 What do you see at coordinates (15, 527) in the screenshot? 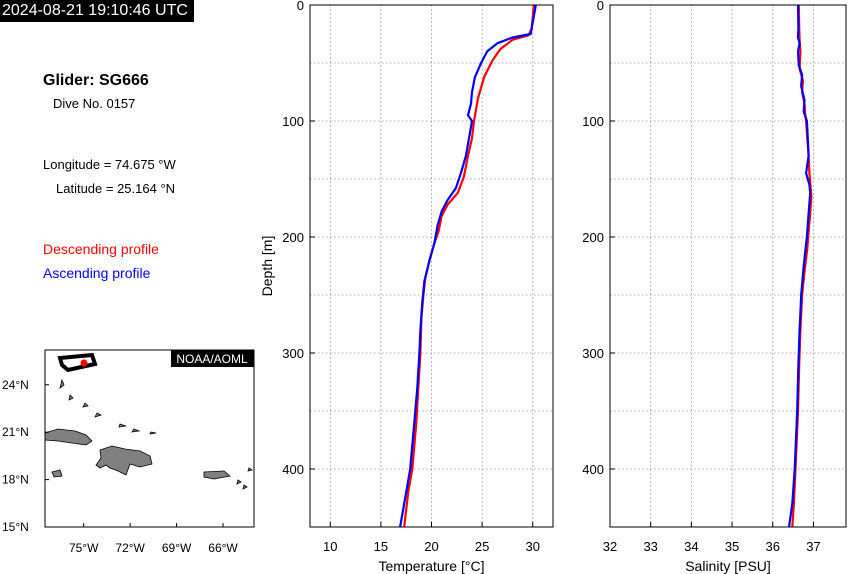
I see `map-lat-label: 15°N` at bounding box center [15, 527].